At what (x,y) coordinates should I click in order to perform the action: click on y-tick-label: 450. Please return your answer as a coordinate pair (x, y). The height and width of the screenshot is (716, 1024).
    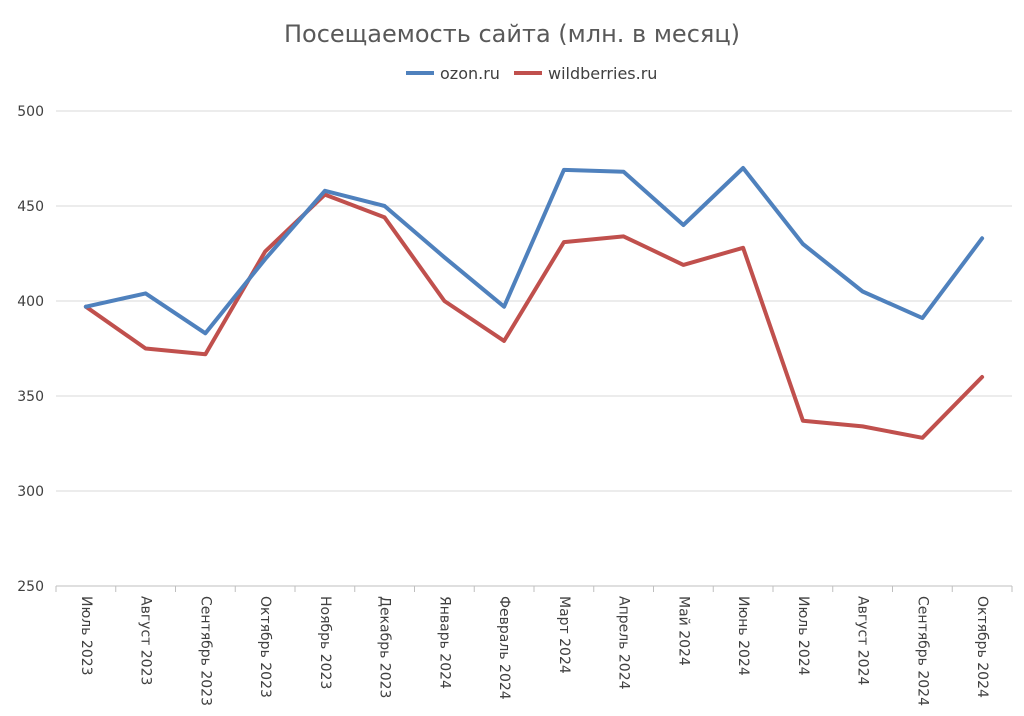
    Looking at the image, I should click on (30, 207).